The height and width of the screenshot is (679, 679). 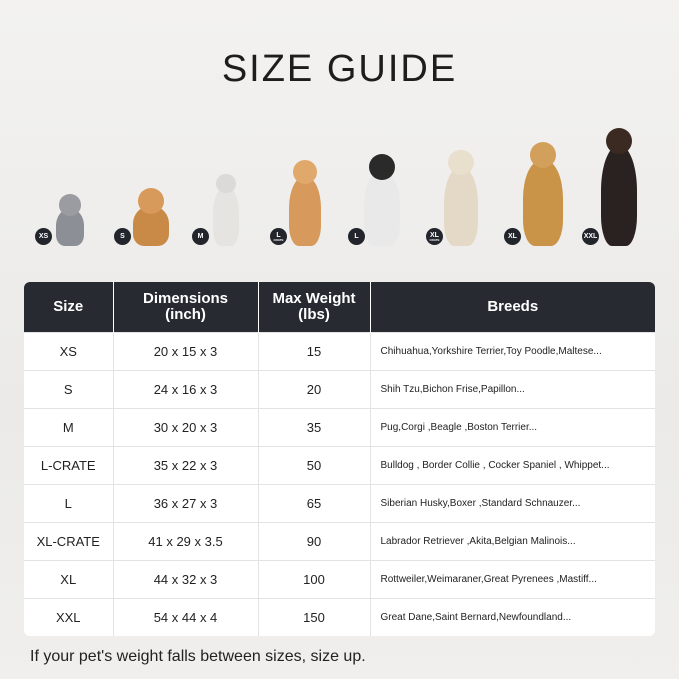 I want to click on size-badge: L CRATE, so click(x=278, y=236).